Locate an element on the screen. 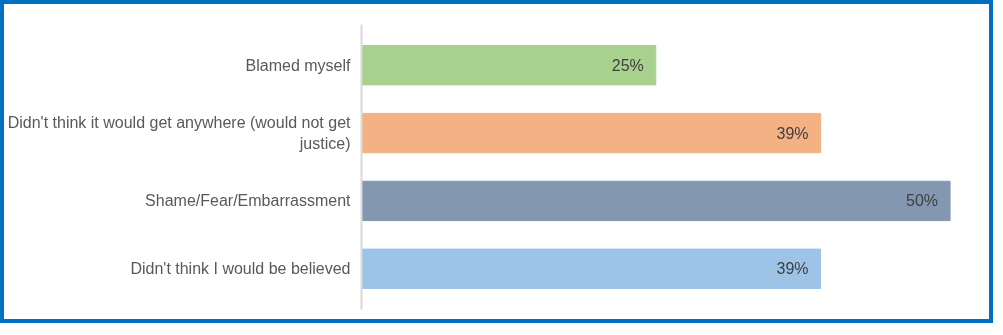  y-tick-label: Shame/Fear/Embarrassment is located at coordinates (248, 201).